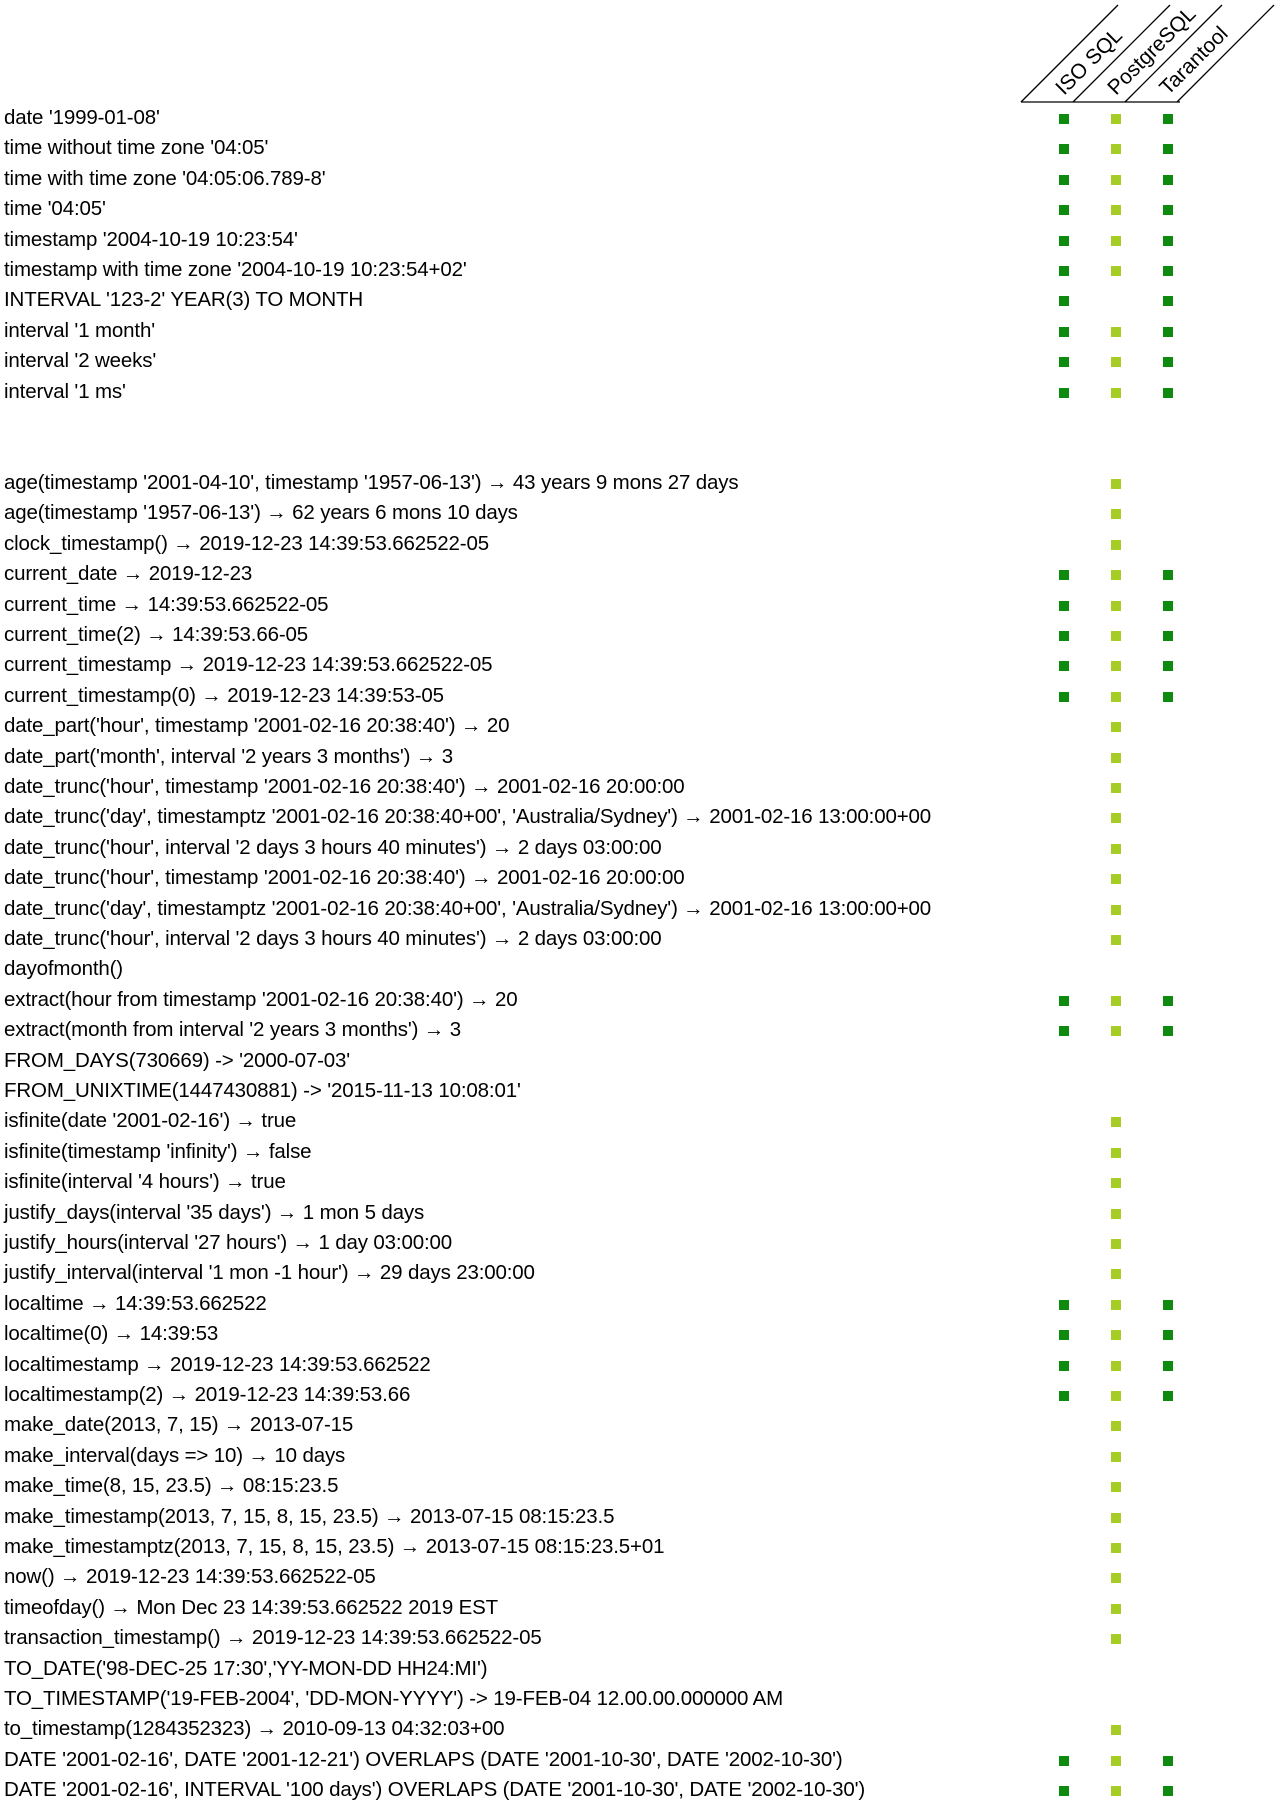 The height and width of the screenshot is (1806, 1280). I want to click on column-header: ISO SQL PostgreSQL Tarantool, so click(640, 55).